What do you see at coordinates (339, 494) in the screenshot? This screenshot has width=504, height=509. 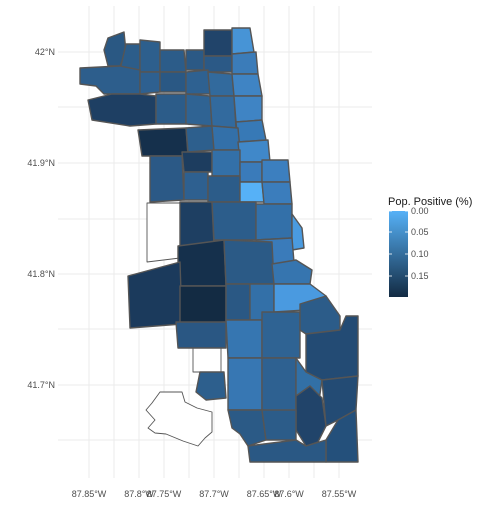 I see `x-tick-label: 87.55°W` at bounding box center [339, 494].